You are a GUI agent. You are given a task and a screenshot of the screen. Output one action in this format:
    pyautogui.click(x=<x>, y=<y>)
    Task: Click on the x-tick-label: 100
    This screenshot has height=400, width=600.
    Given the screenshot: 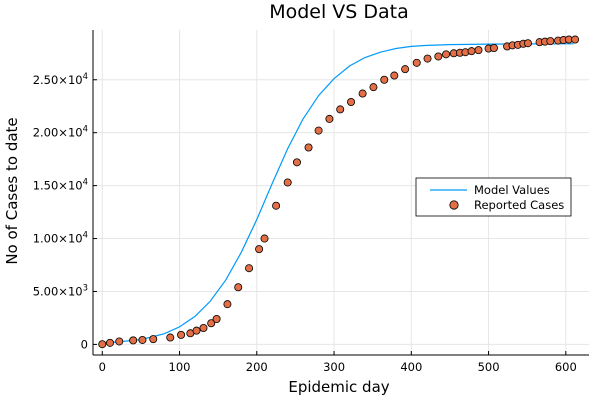 What is the action you would take?
    pyautogui.click(x=180, y=367)
    